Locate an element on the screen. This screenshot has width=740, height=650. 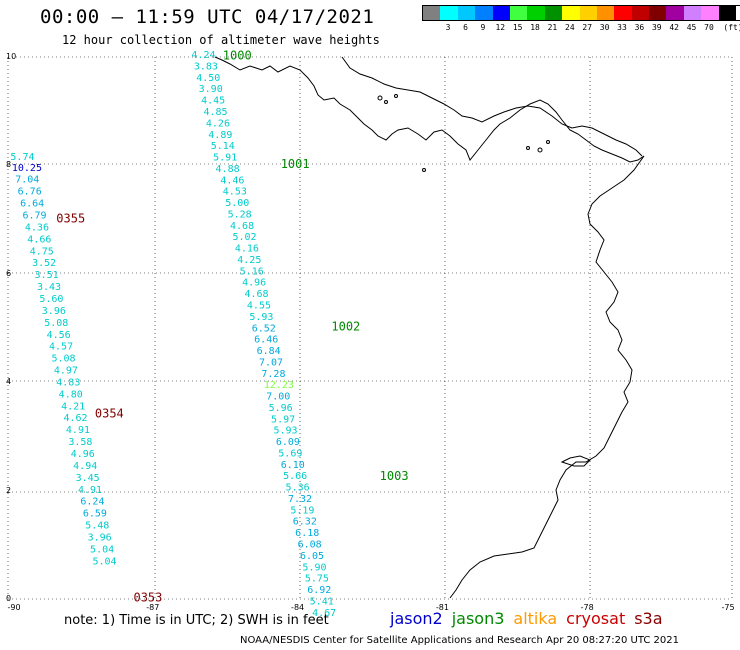
wave-height-value: 5.19 is located at coordinates (302, 510).